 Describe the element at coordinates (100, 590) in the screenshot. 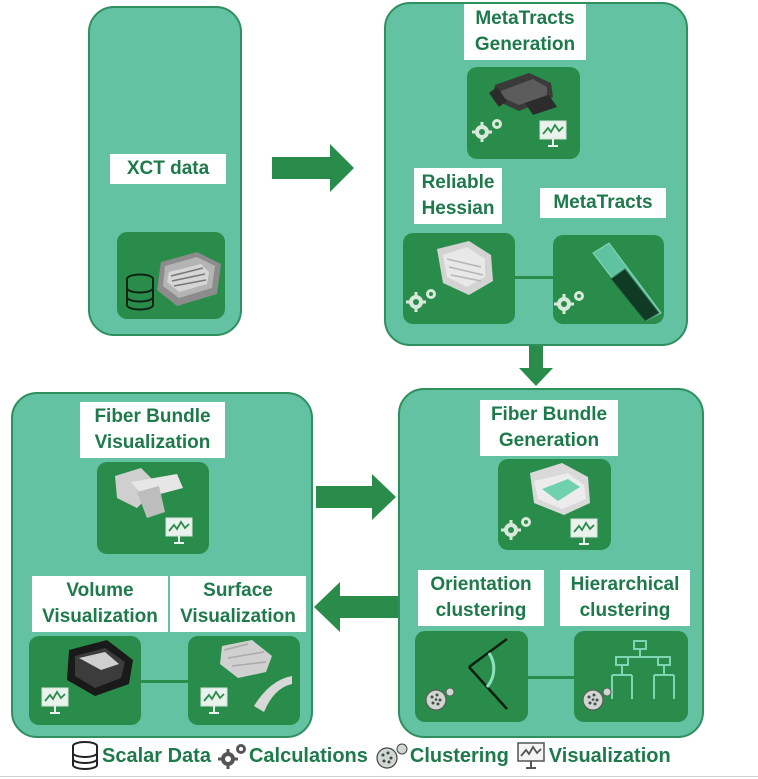

I see `label-line: Volume` at that location.